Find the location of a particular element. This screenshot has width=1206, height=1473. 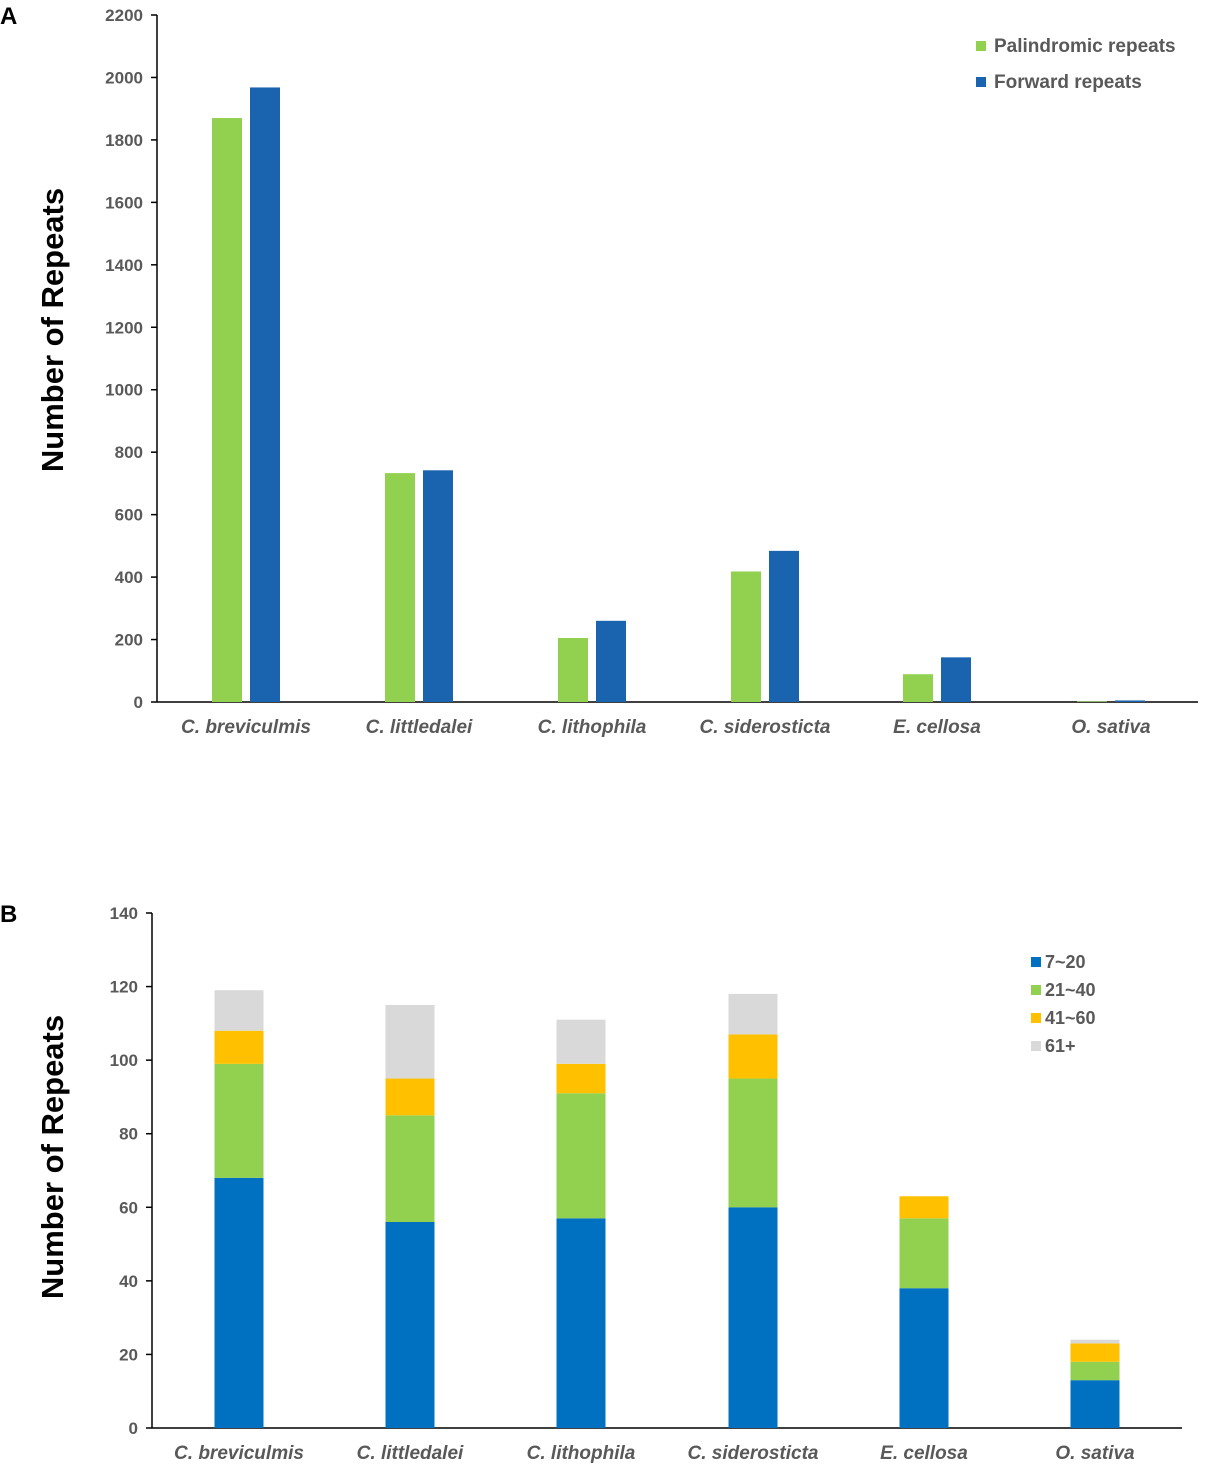

panel-a-bar-forward-repeats-c-breviculmis is located at coordinates (265, 395).